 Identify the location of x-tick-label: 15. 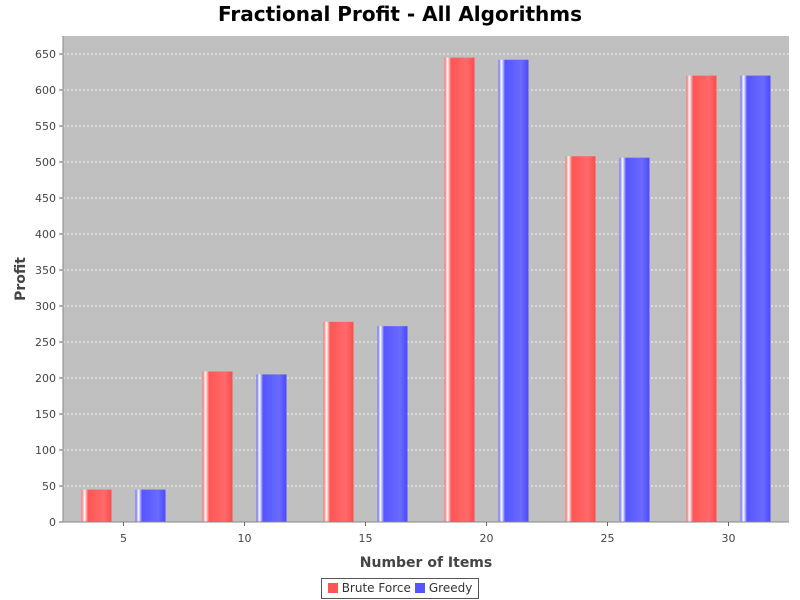
(366, 538).